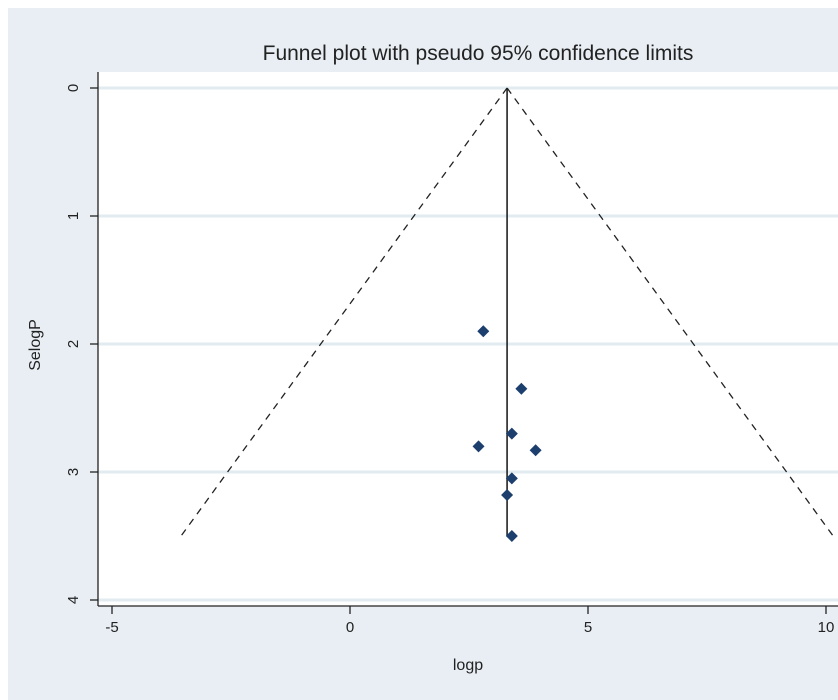 This screenshot has height=700, width=838. What do you see at coordinates (826, 627) in the screenshot?
I see `x-tick-label: 10` at bounding box center [826, 627].